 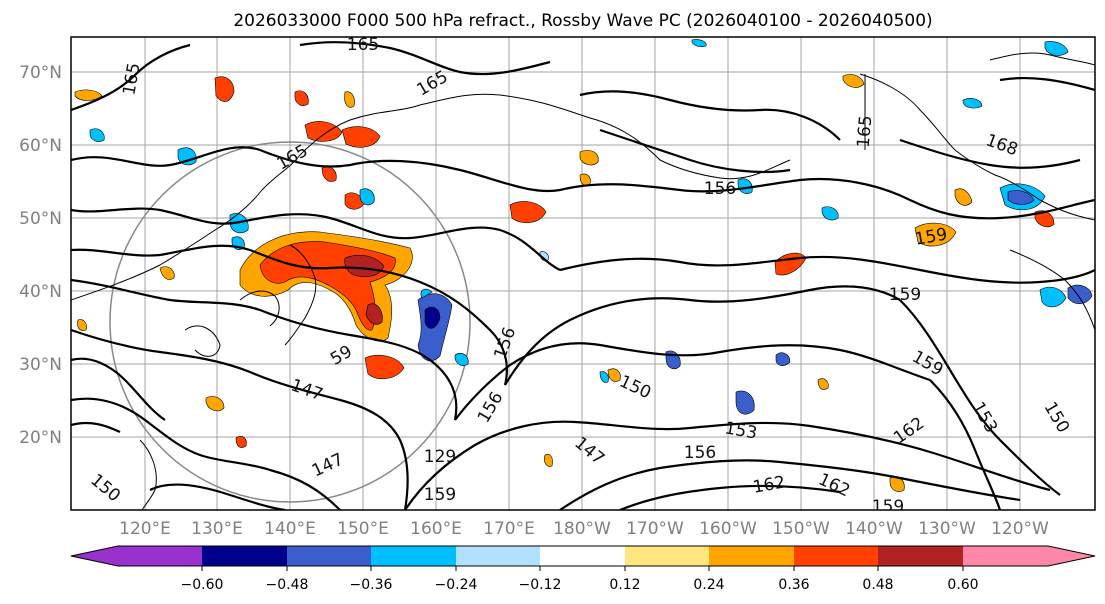 What do you see at coordinates (363, 529) in the screenshot?
I see `lon-label: 150°E` at bounding box center [363, 529].